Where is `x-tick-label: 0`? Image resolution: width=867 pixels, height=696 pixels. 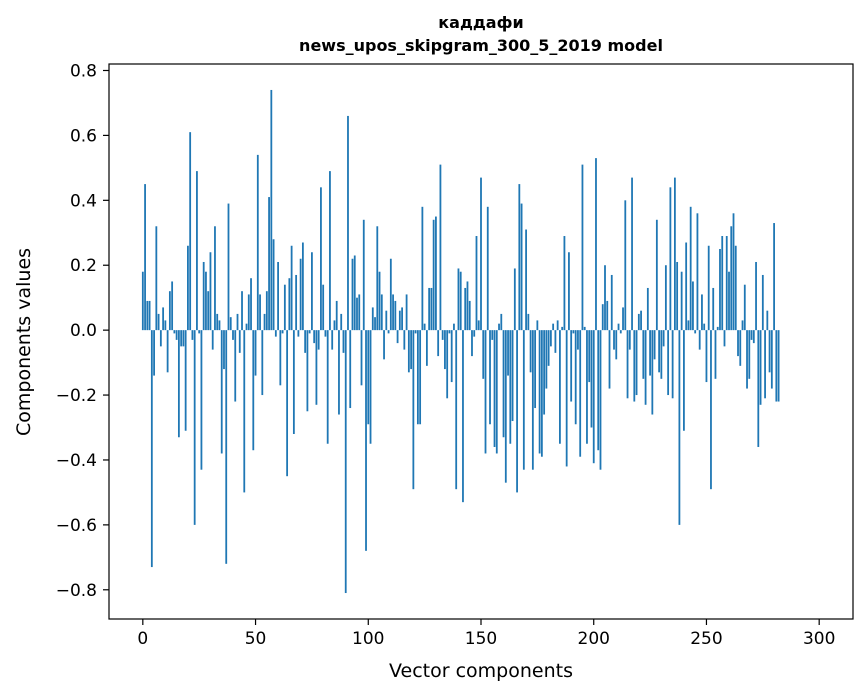
x-tick-label: 0 is located at coordinates (142, 639).